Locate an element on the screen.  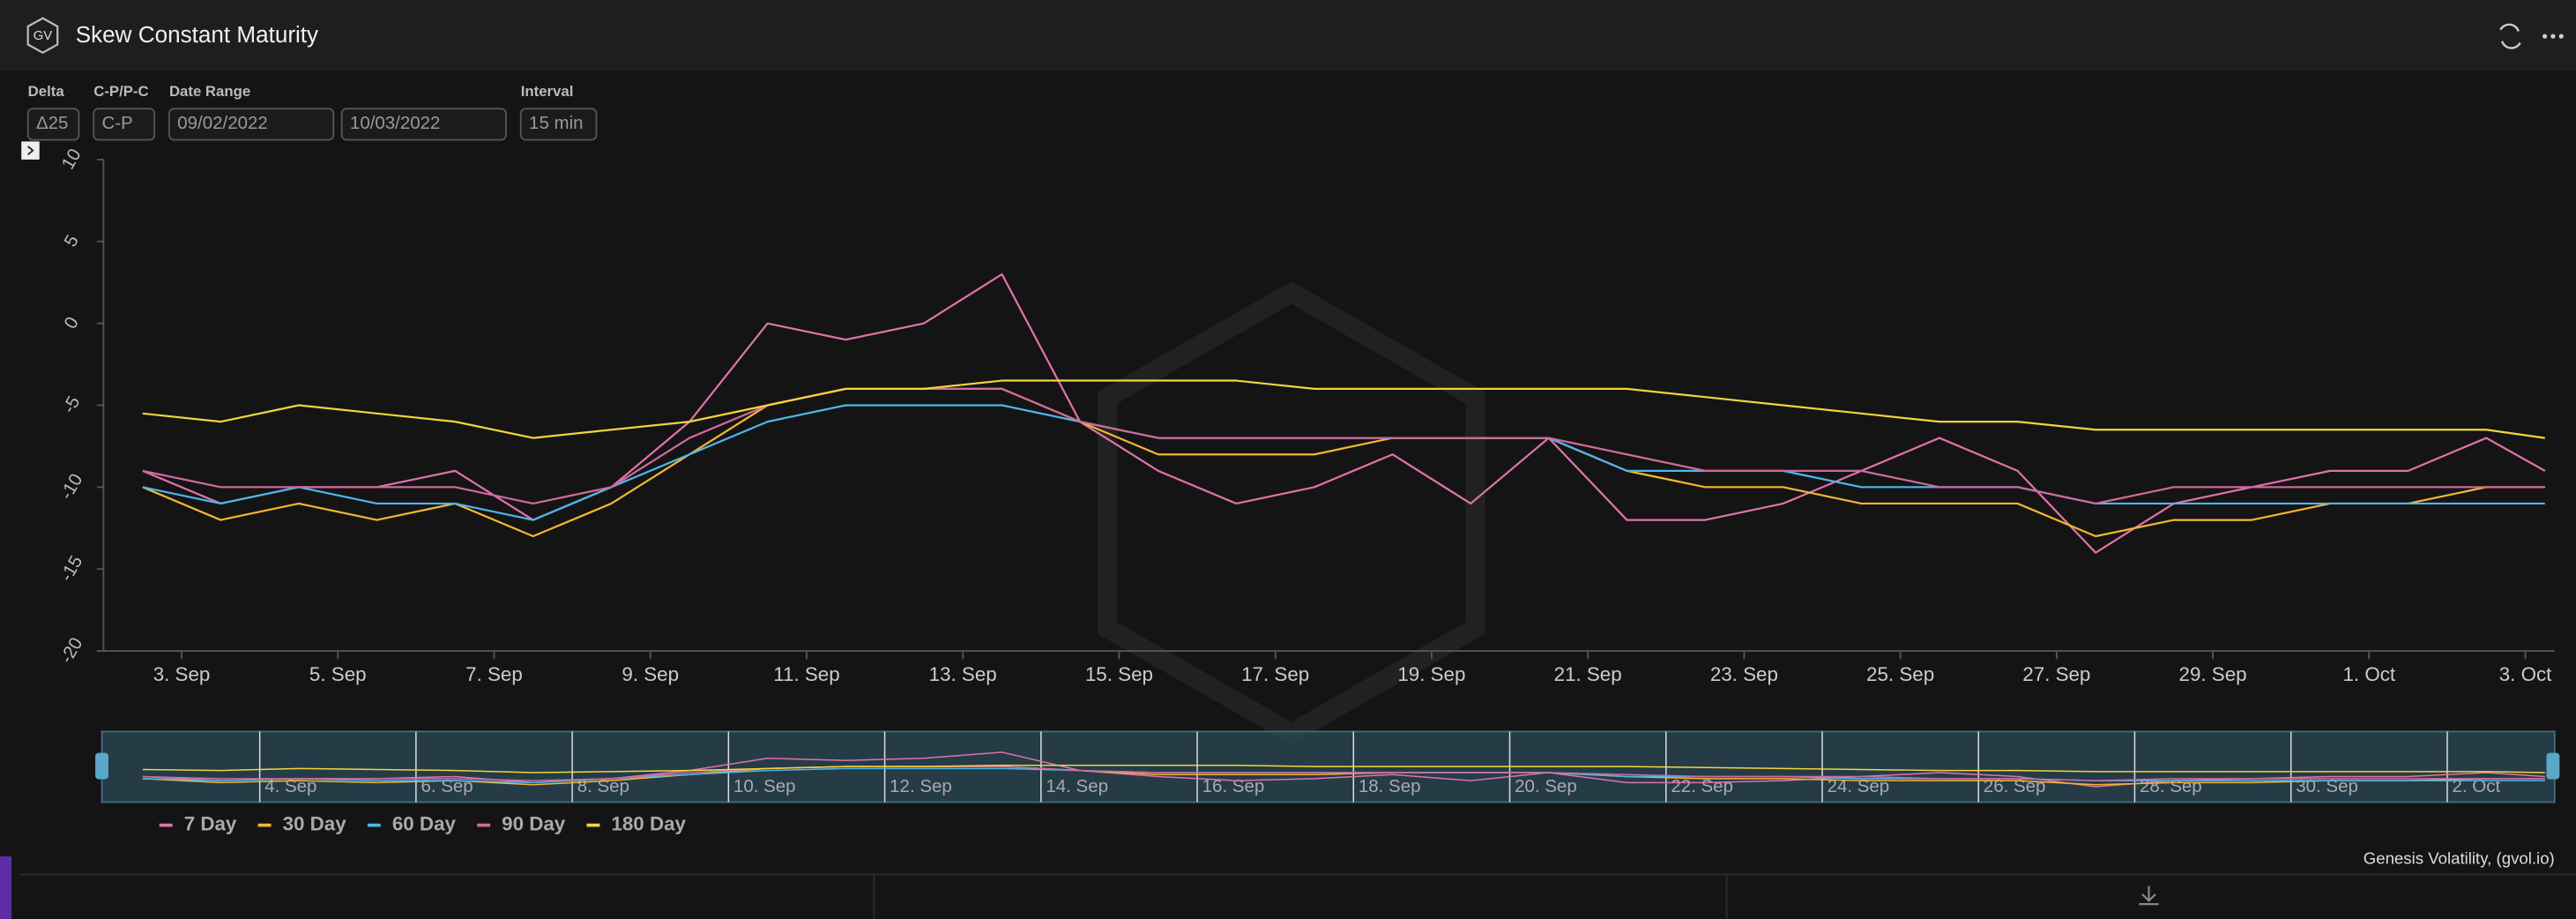
x-tick-label: 21. Sep is located at coordinates (1588, 674).